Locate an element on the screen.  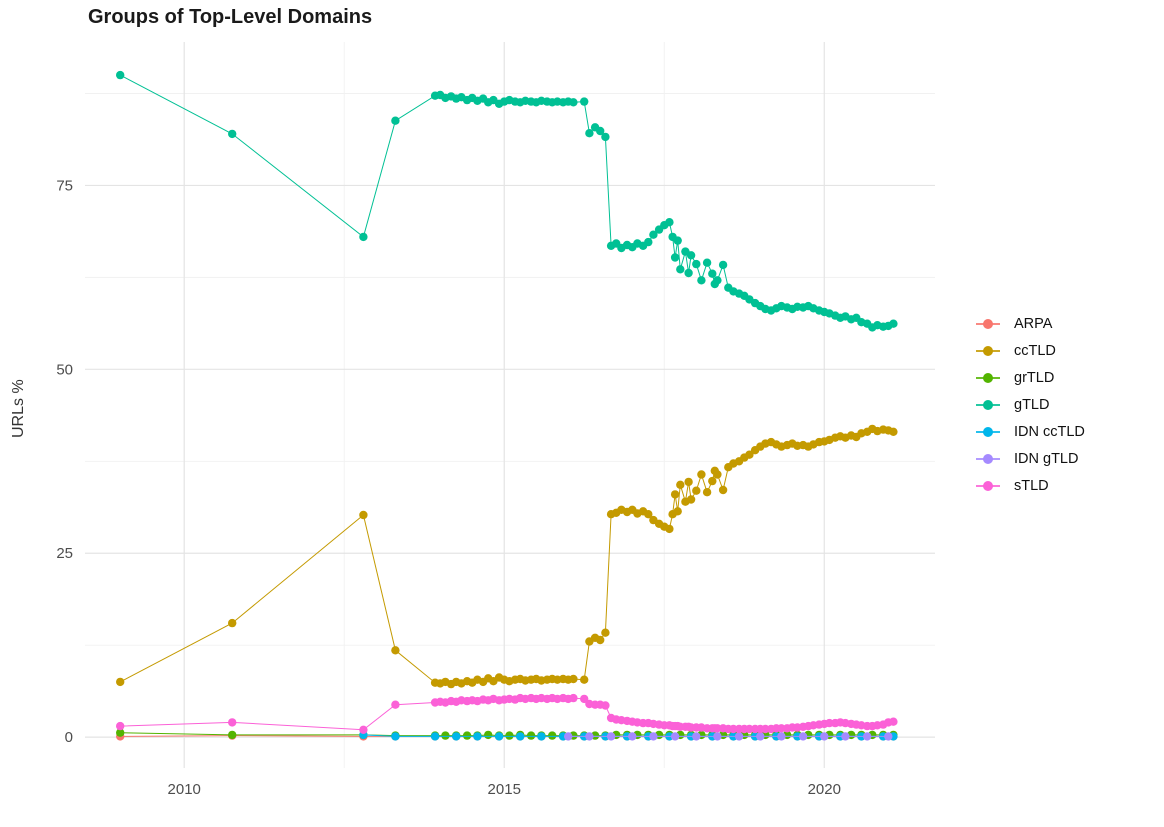
legend-item-IDN-gTLD: IDN gTLD is located at coordinates (1030, 459).